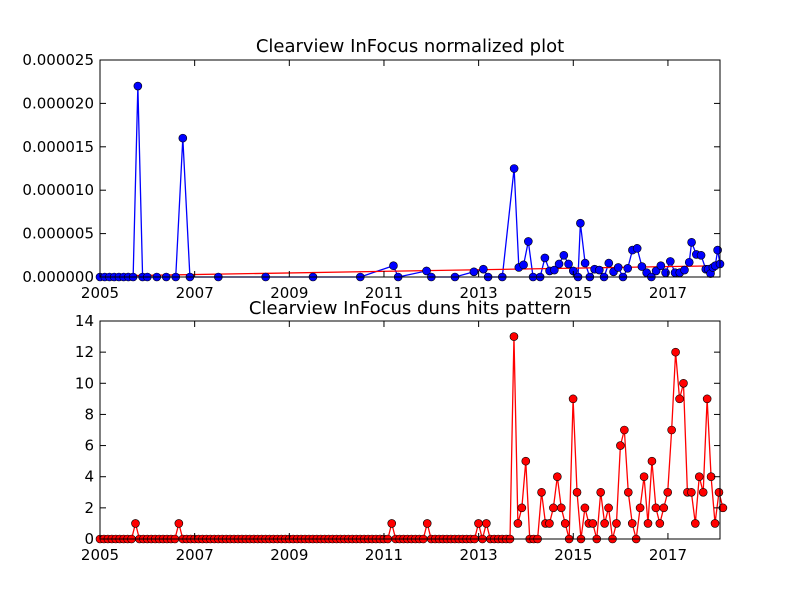 This screenshot has height=600, width=800. What do you see at coordinates (384, 293) in the screenshot?
I see `normalized-plot-x-tick-label-3: 2011` at bounding box center [384, 293].